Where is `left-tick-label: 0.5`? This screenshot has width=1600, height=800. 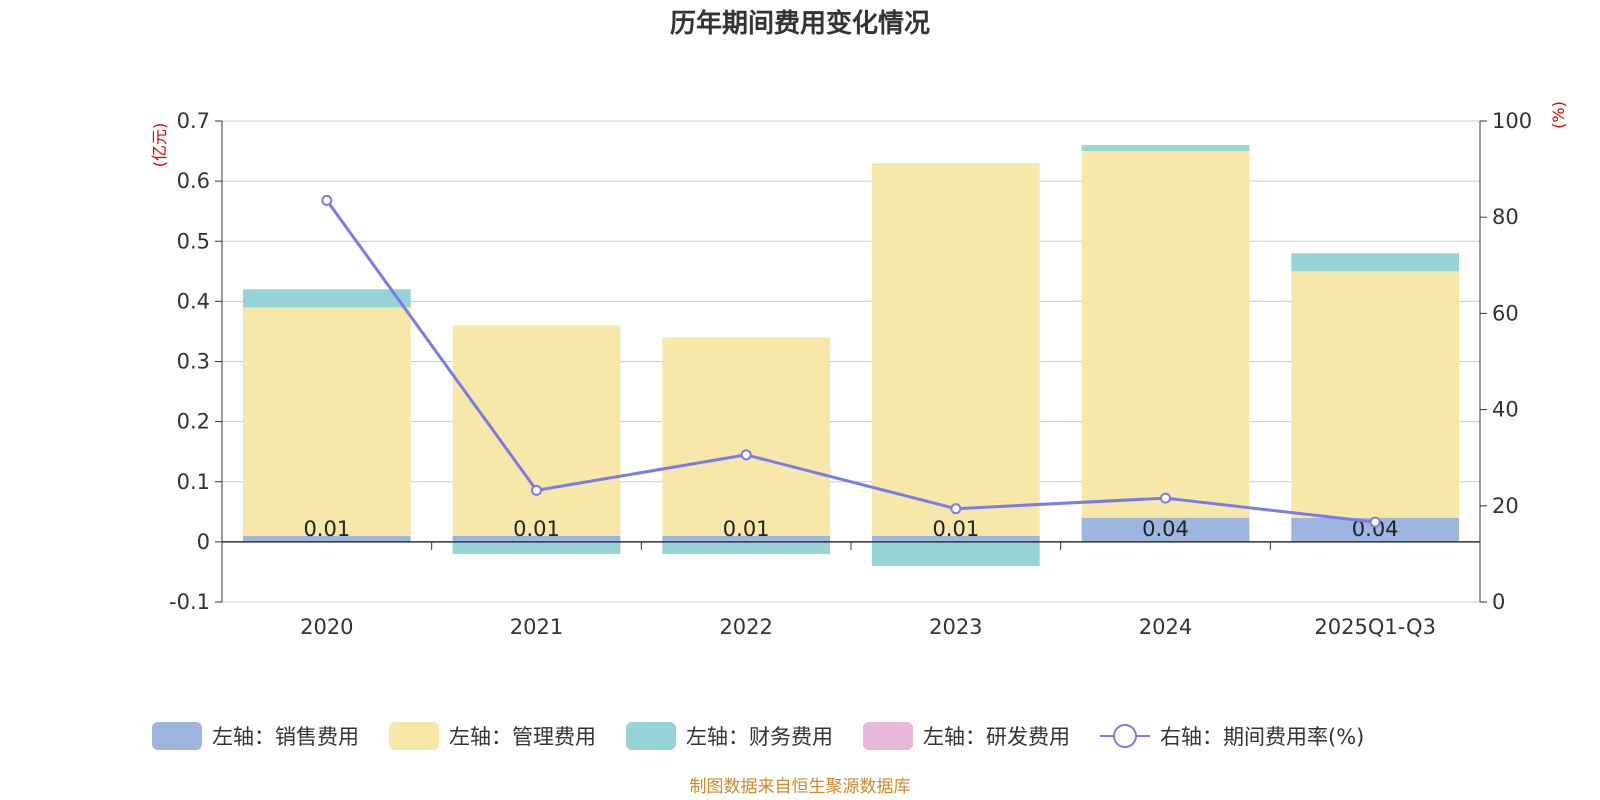
left-tick-label: 0.5 is located at coordinates (193, 241).